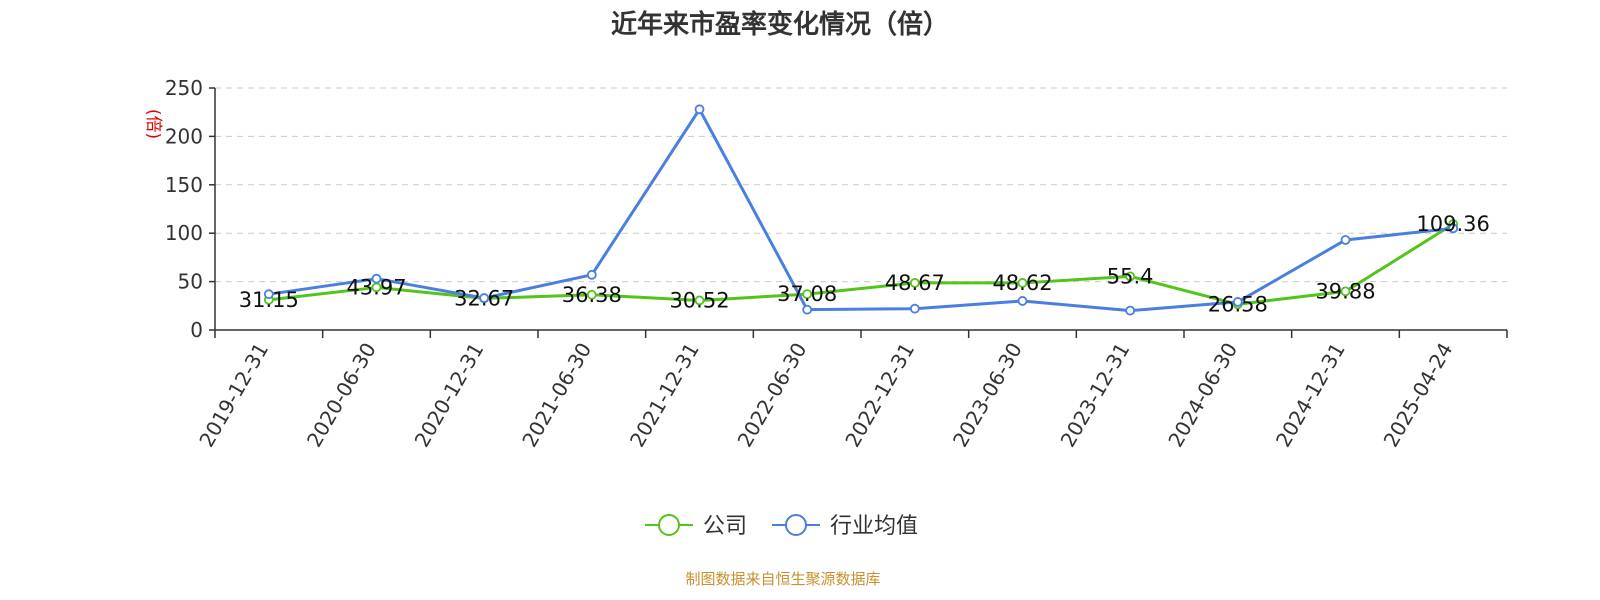  I want to click on y-tick-label: 200, so click(184, 136).